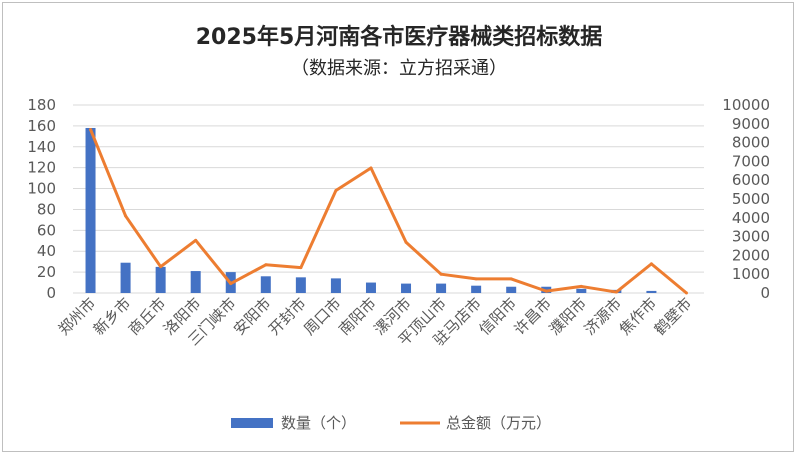 This screenshot has height=456, width=798. Describe the element at coordinates (41, 189) in the screenshot. I see `left-axis-tick-label: 100` at that location.